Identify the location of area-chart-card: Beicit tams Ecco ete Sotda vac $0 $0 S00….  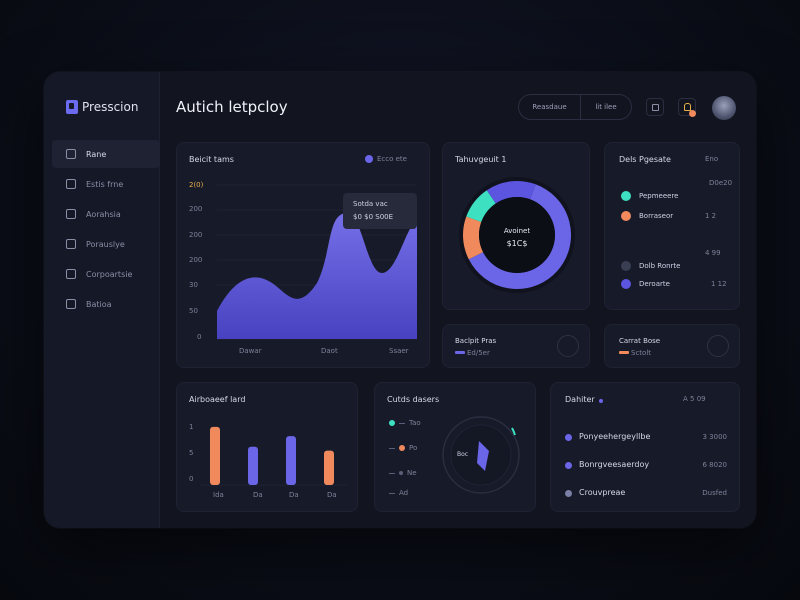
(303, 255).